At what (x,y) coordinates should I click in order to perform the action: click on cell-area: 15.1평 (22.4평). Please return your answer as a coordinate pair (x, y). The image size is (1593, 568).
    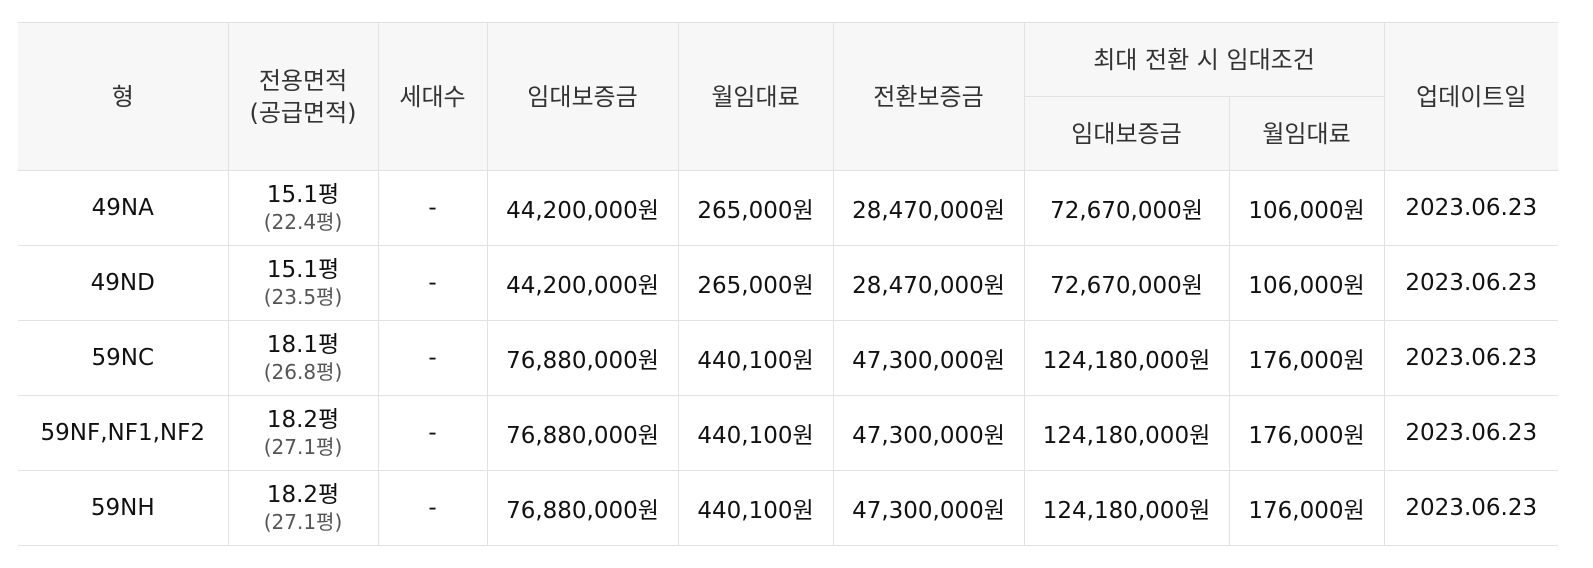
    Looking at the image, I should click on (303, 208).